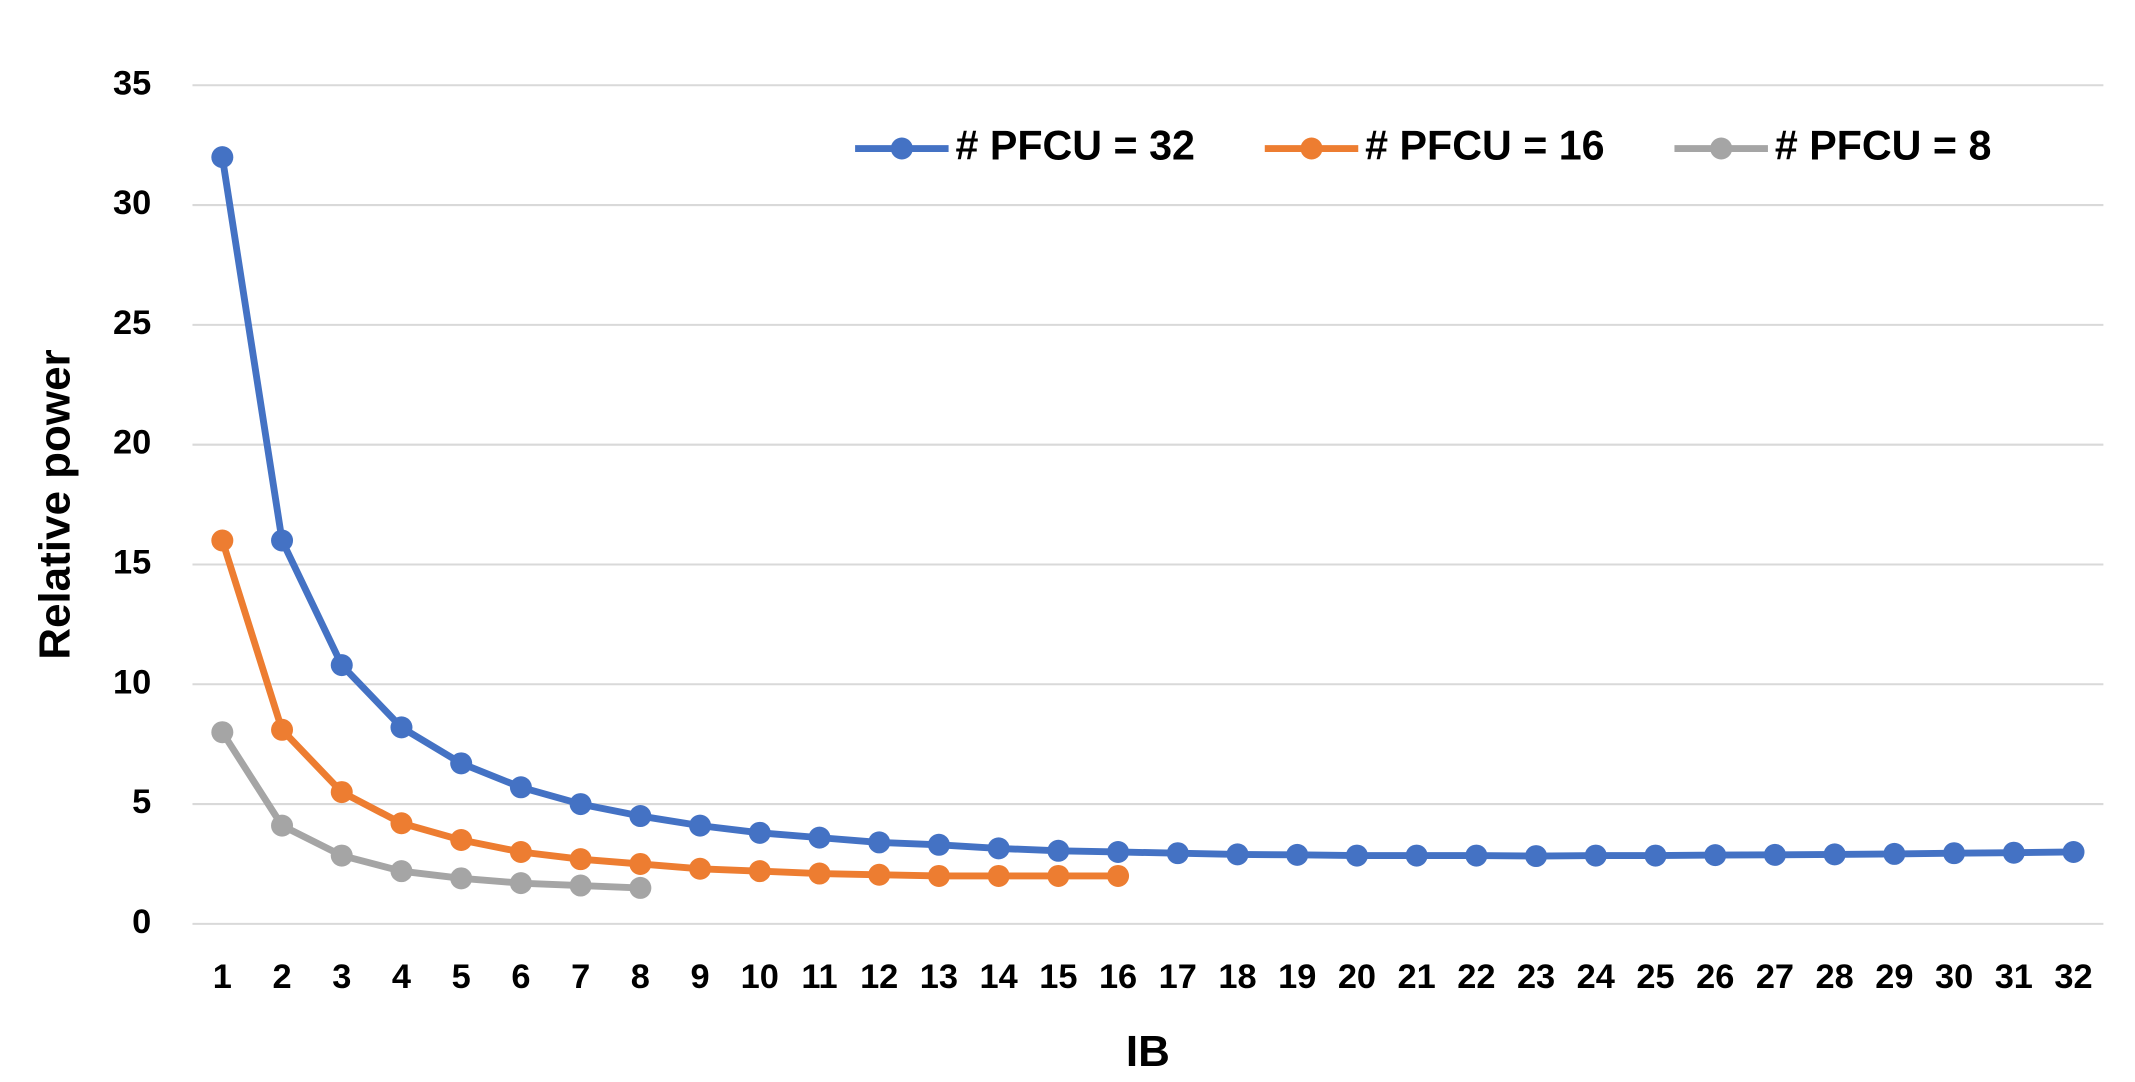 This screenshot has width=2135, height=1082. Describe the element at coordinates (1954, 977) in the screenshot. I see `x-tick-label: 30` at that location.